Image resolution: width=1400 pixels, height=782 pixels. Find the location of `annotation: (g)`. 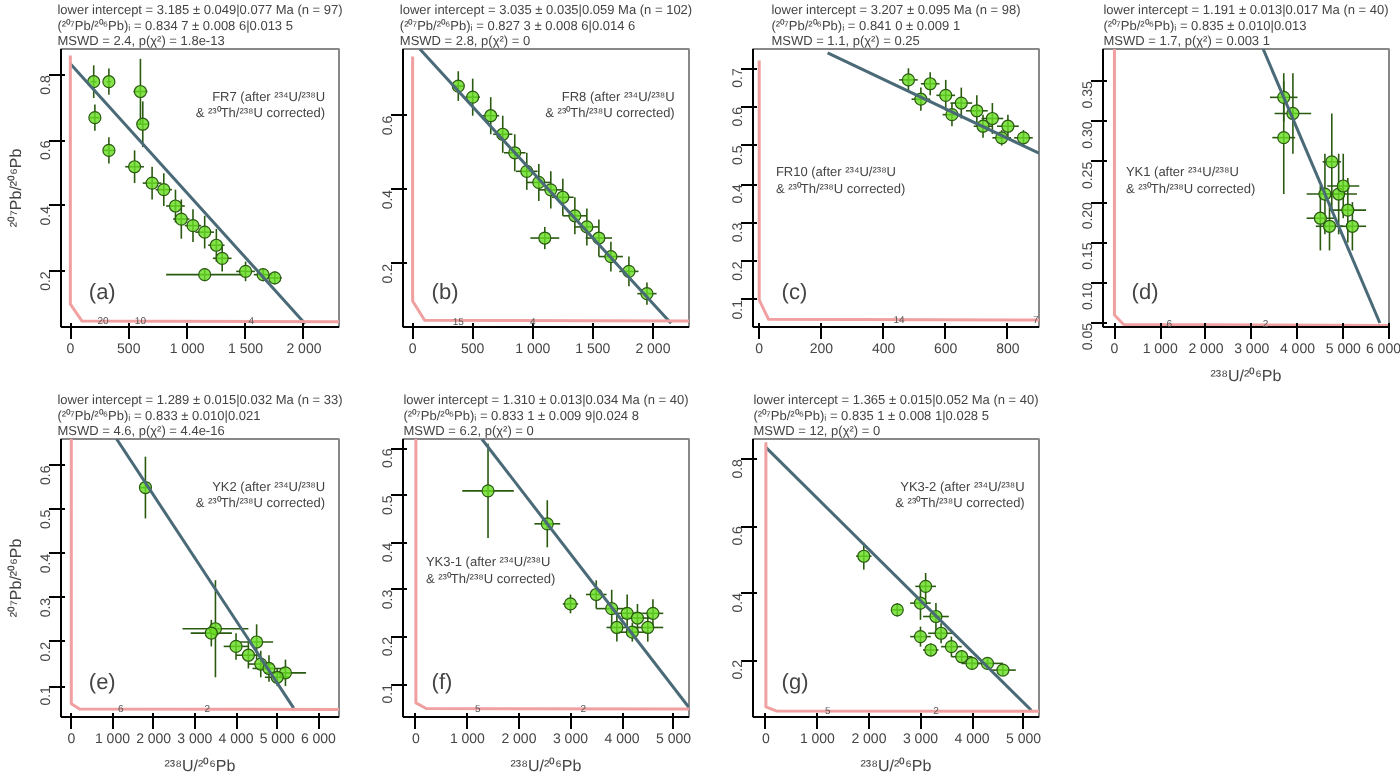

annotation: (g) is located at coordinates (795, 682).